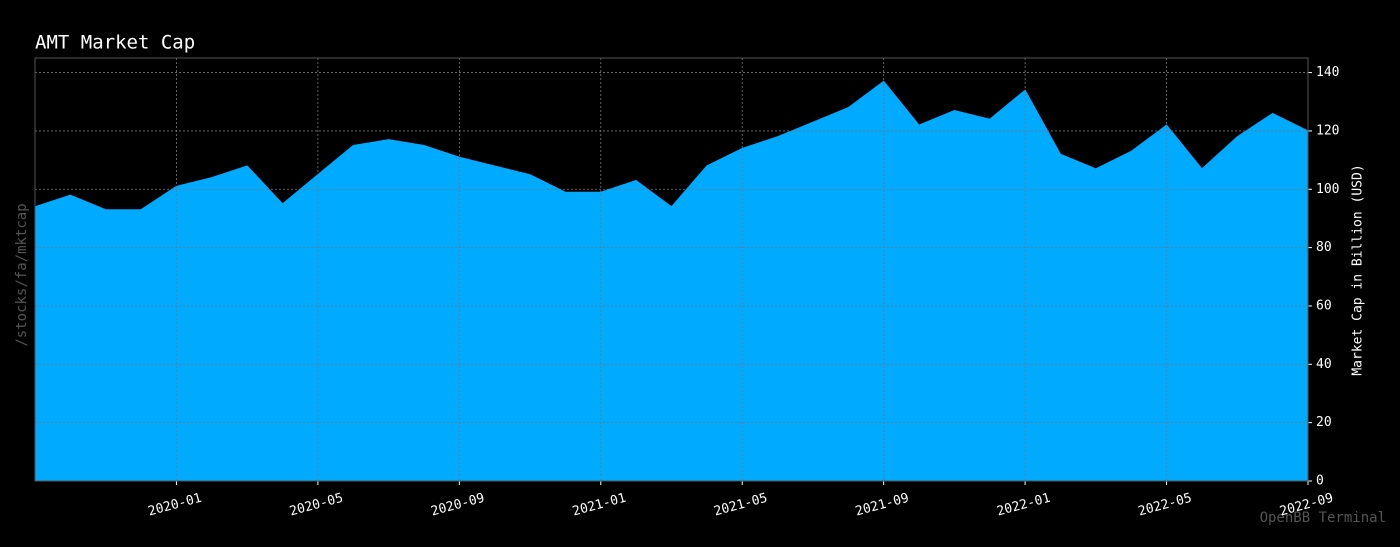 This screenshot has height=547, width=1400. Describe the element at coordinates (1320, 481) in the screenshot. I see `y-tick-label: 0` at that location.